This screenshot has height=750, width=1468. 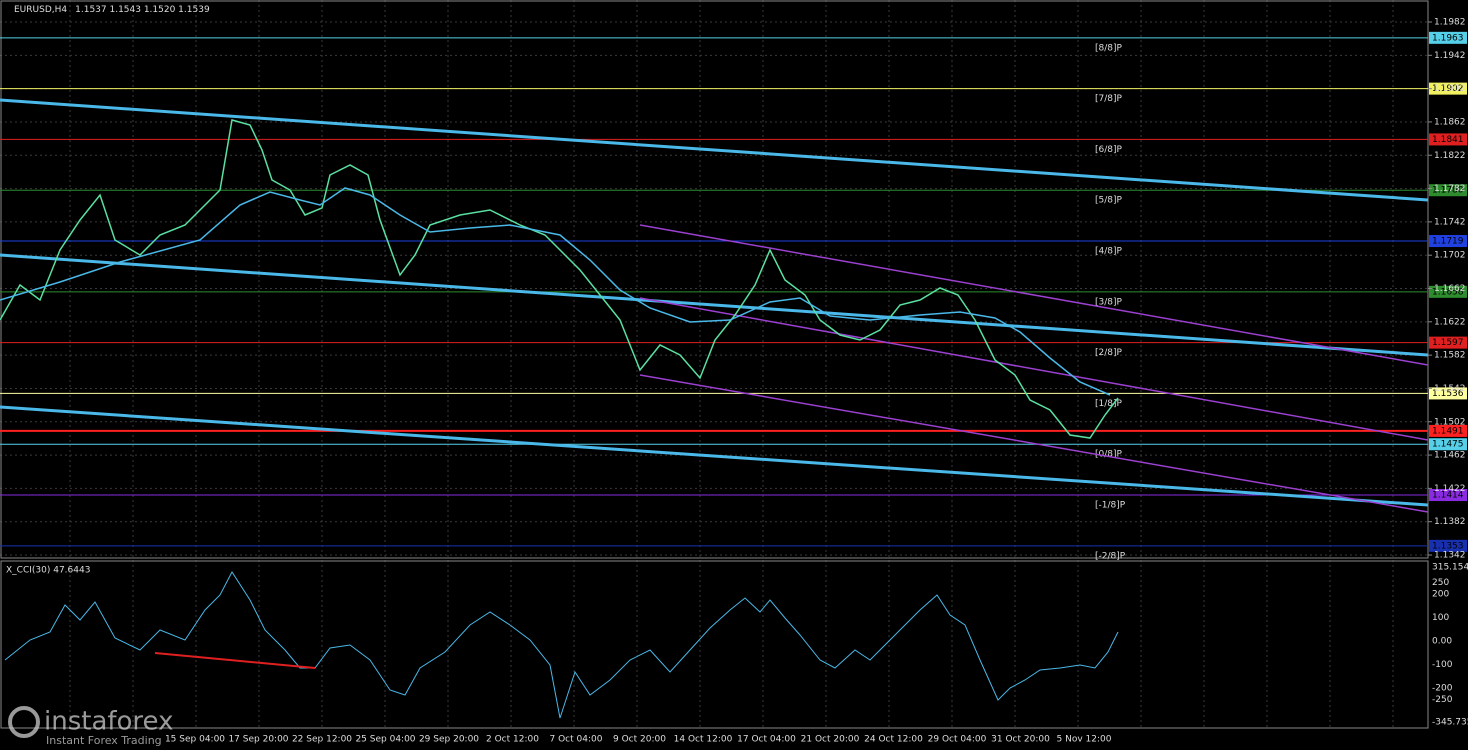 I want to click on date-label: 9 Oct 20:00, so click(x=639, y=740).